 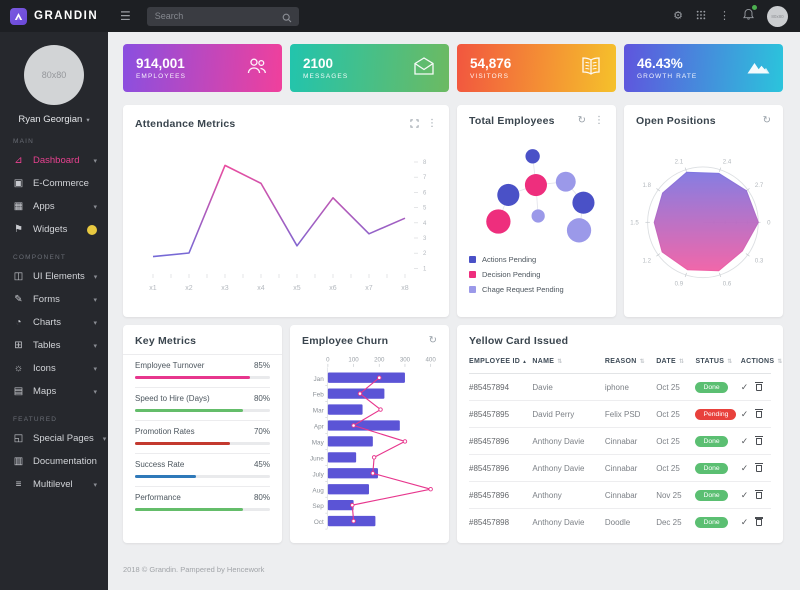 I want to click on sidebar-item-dashboard: ⊿ Dashboard ▾, so click(x=54, y=160).